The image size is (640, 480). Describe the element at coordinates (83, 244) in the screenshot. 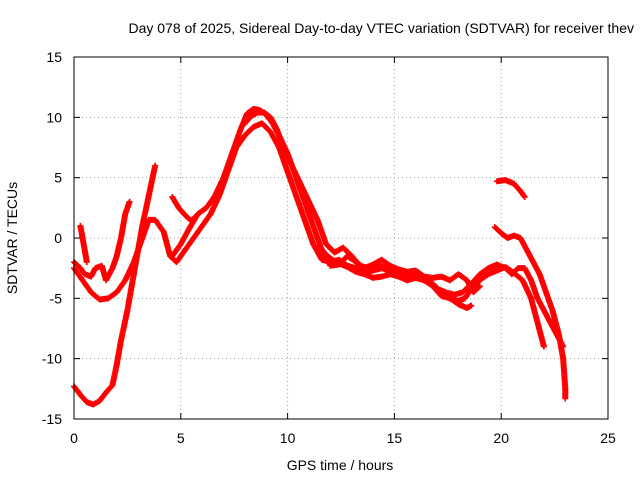

I see `series-track-c` at that location.